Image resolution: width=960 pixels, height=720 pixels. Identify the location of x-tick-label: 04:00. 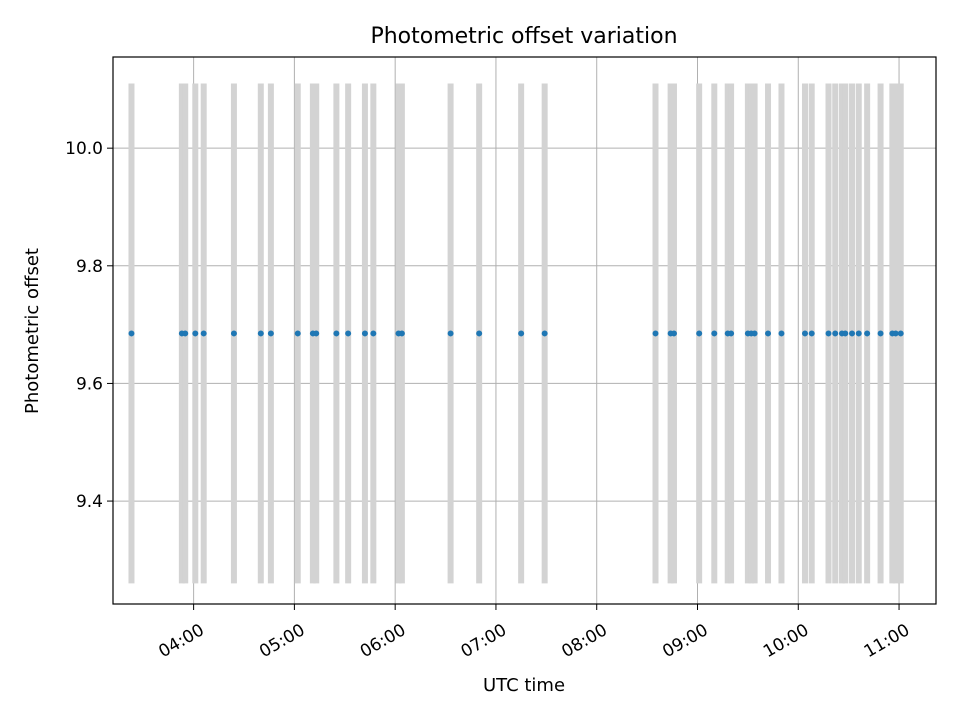
(181, 641).